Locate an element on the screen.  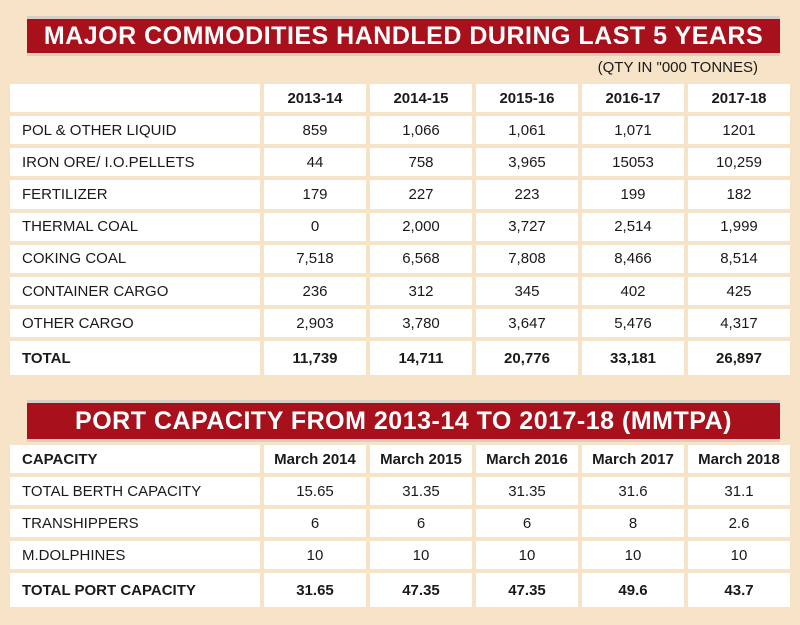
unit-note: (QTY IN "000 TONNES) is located at coordinates (677, 67).